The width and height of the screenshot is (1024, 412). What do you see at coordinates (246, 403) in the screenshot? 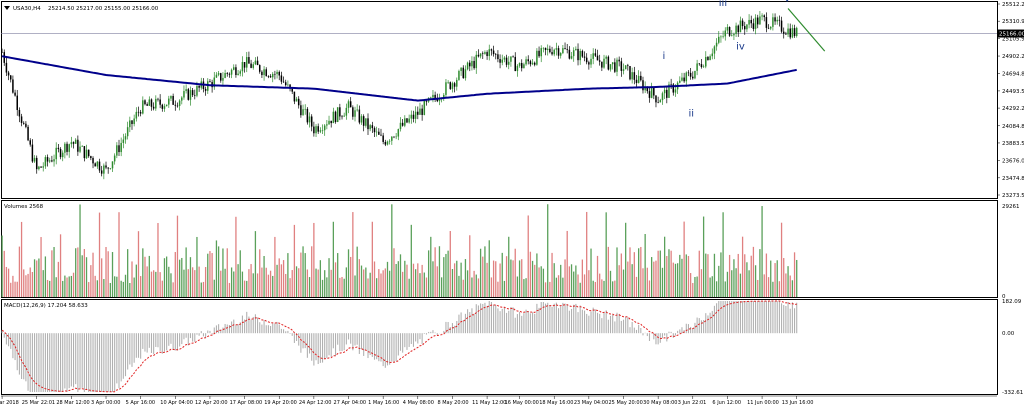
I see `x-tick-label: 17 Apr 08:00` at bounding box center [246, 403].